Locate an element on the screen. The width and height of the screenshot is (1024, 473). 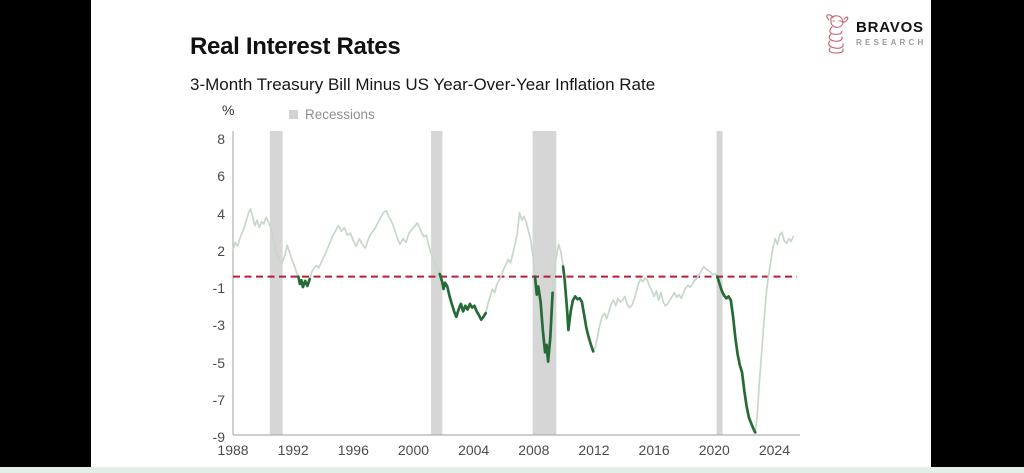
x-tick-label: 2008 is located at coordinates (534, 450).